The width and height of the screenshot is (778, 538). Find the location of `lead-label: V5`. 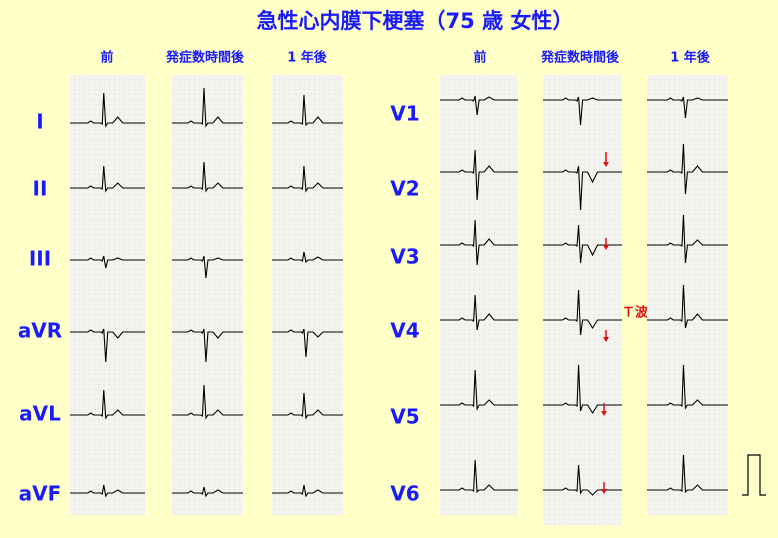

lead-label: V5 is located at coordinates (404, 417).